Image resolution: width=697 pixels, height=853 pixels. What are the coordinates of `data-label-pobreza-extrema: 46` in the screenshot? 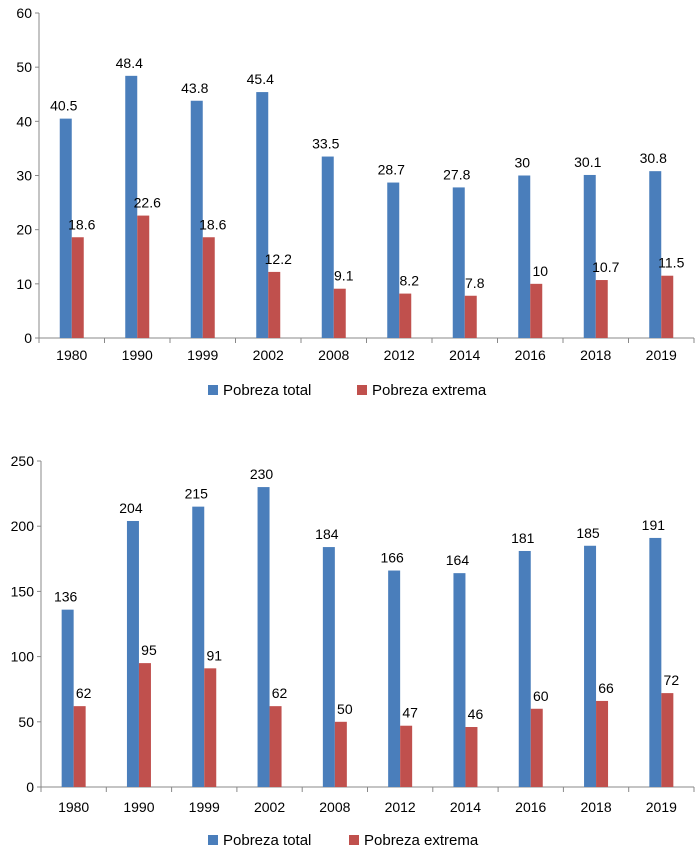 It's located at (476, 714).